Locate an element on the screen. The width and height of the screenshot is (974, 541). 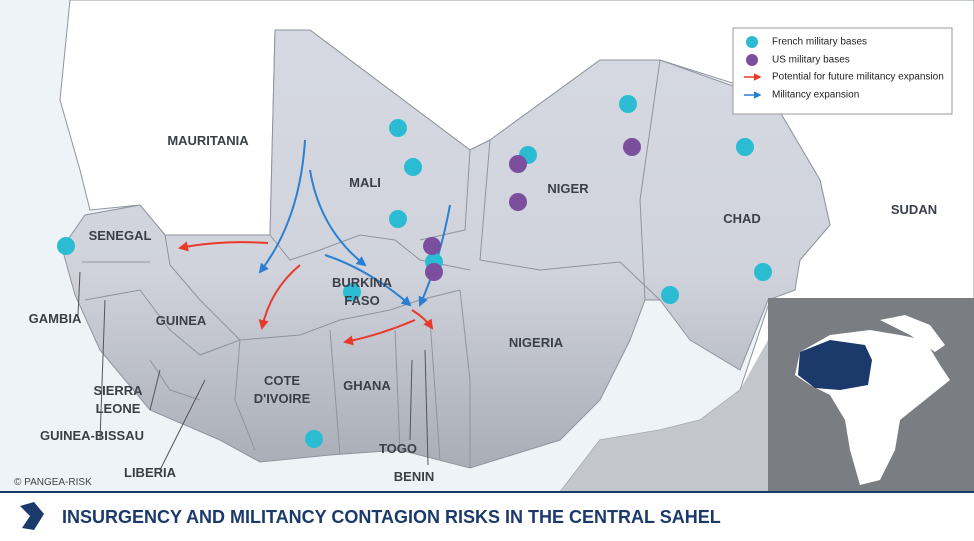
copyright: © PANGEA-RISK is located at coordinates (53, 482).